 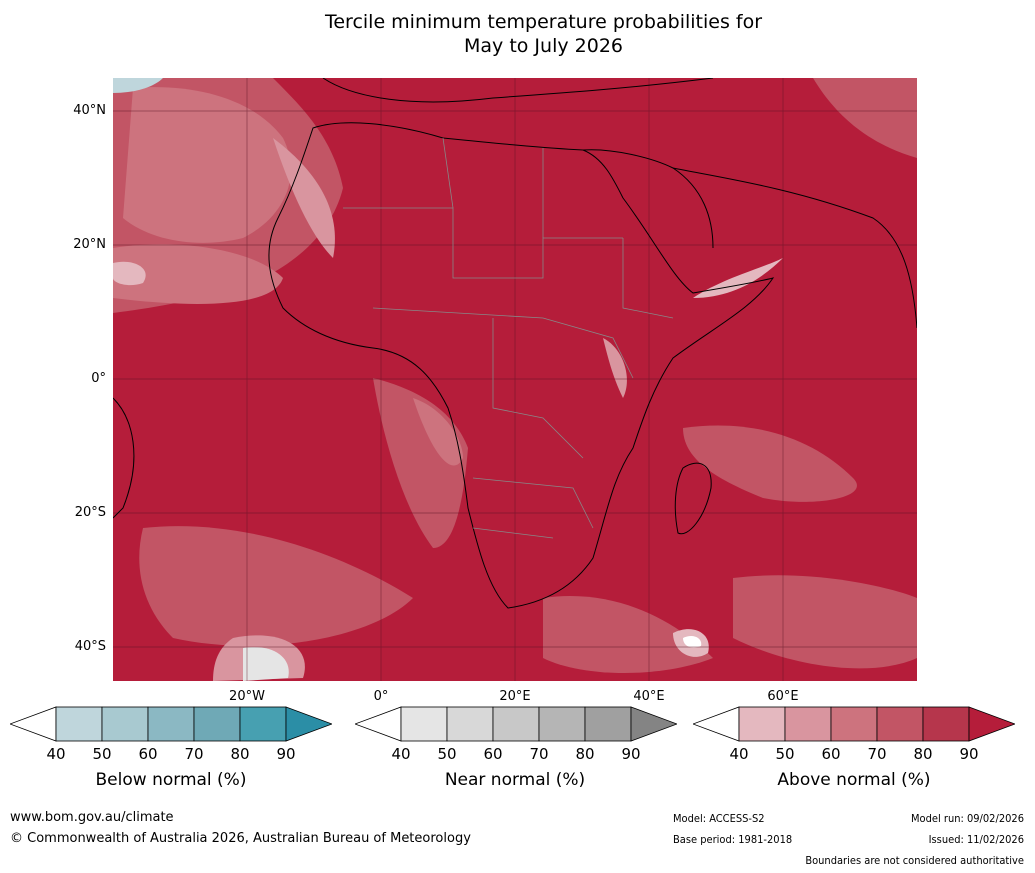 I want to click on colorbar-above, so click(x=854, y=724).